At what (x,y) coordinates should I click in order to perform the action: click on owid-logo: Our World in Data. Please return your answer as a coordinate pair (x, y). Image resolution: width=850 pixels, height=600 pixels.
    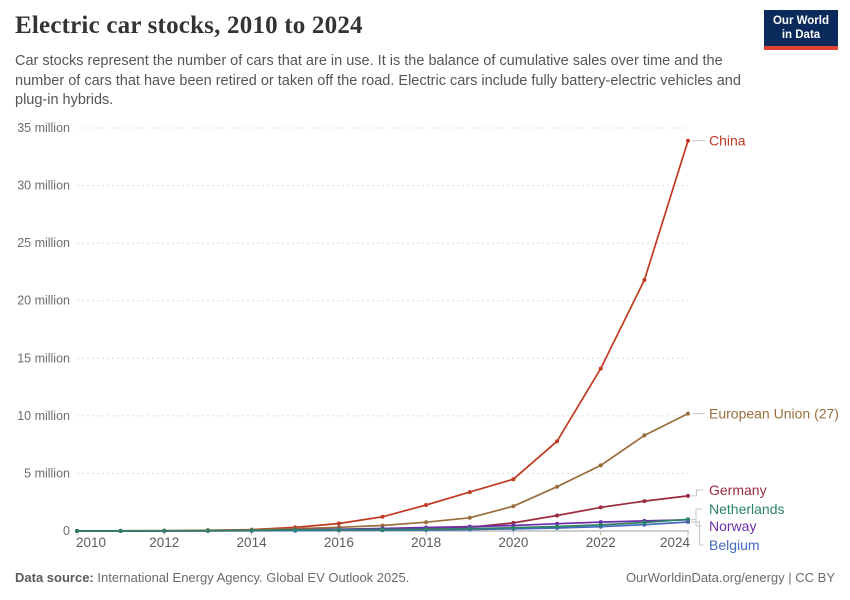
    Looking at the image, I should click on (801, 30).